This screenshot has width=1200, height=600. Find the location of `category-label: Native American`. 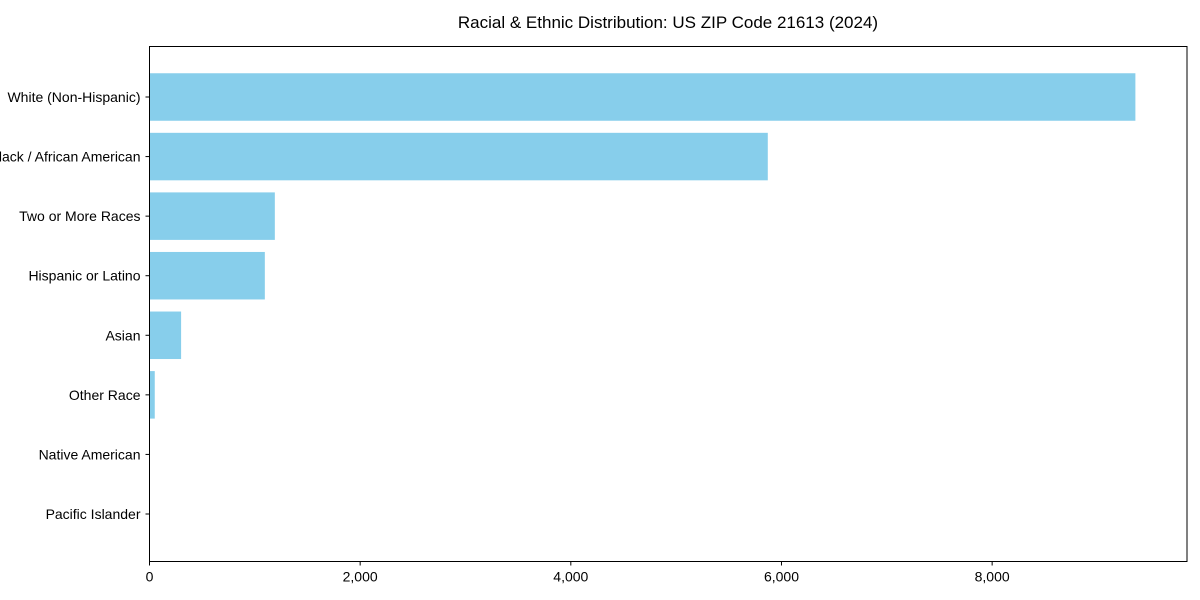

category-label: Native American is located at coordinates (90, 454).